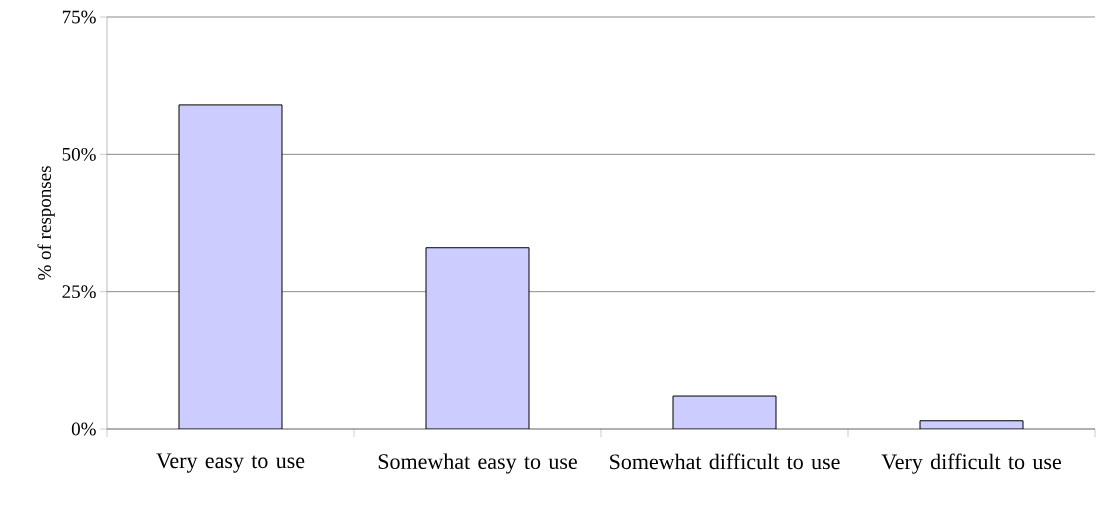  I want to click on y-axis-title: % of responses, so click(46, 223).